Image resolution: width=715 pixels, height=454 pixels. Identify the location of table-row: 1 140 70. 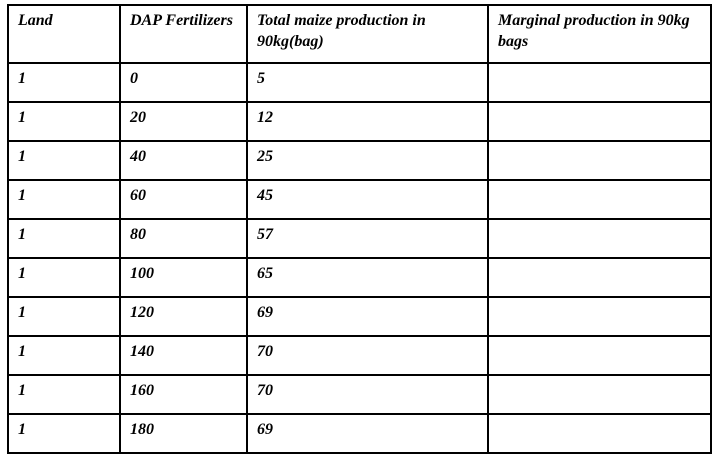
(359, 355).